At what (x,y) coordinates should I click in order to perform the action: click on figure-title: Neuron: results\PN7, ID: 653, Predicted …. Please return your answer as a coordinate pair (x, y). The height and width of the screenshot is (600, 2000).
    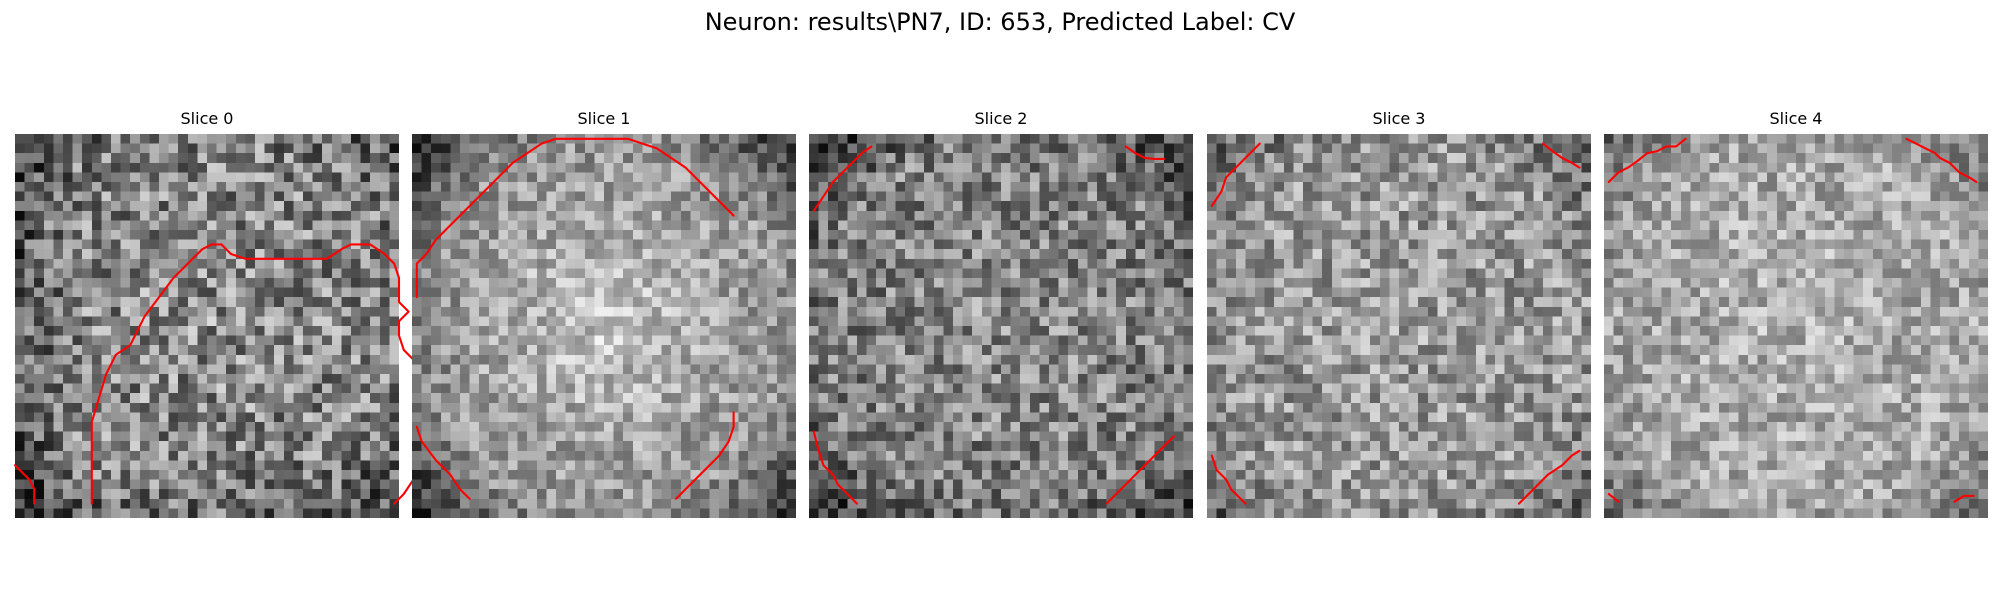
    Looking at the image, I should click on (1000, 22).